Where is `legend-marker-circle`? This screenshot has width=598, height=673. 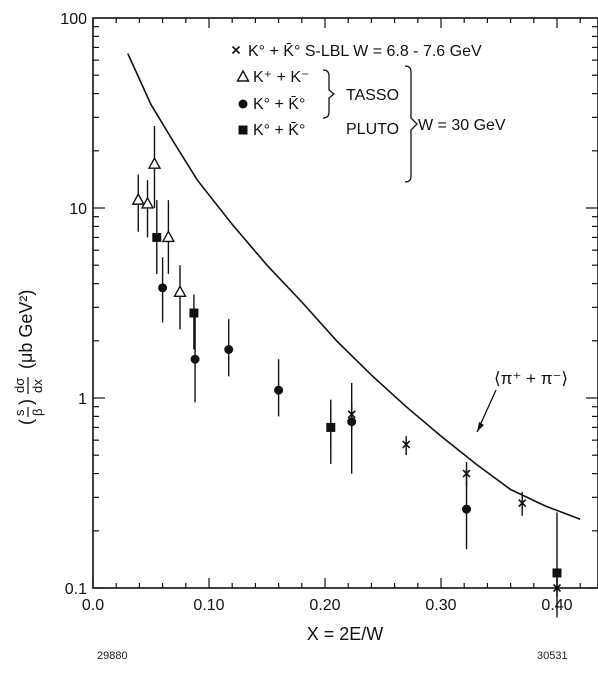 legend-marker-circle is located at coordinates (243, 104).